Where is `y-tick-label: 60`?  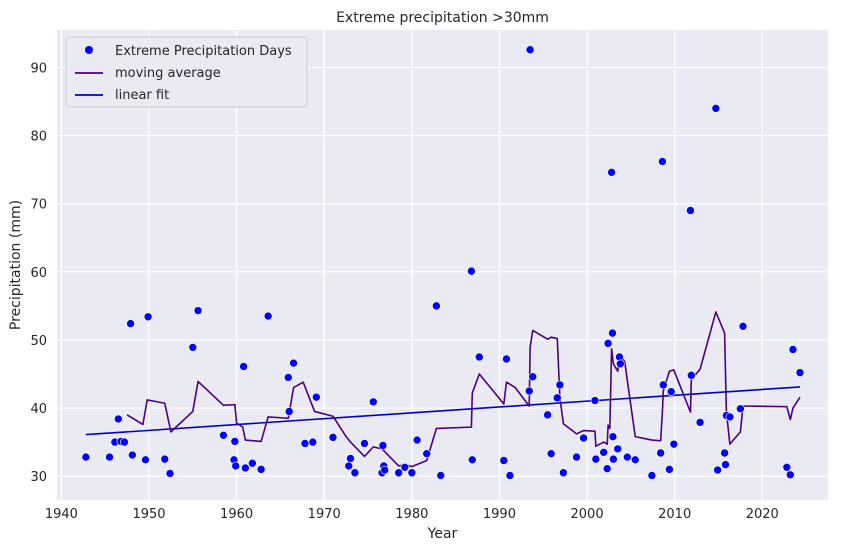 y-tick-label: 60 is located at coordinates (38, 273).